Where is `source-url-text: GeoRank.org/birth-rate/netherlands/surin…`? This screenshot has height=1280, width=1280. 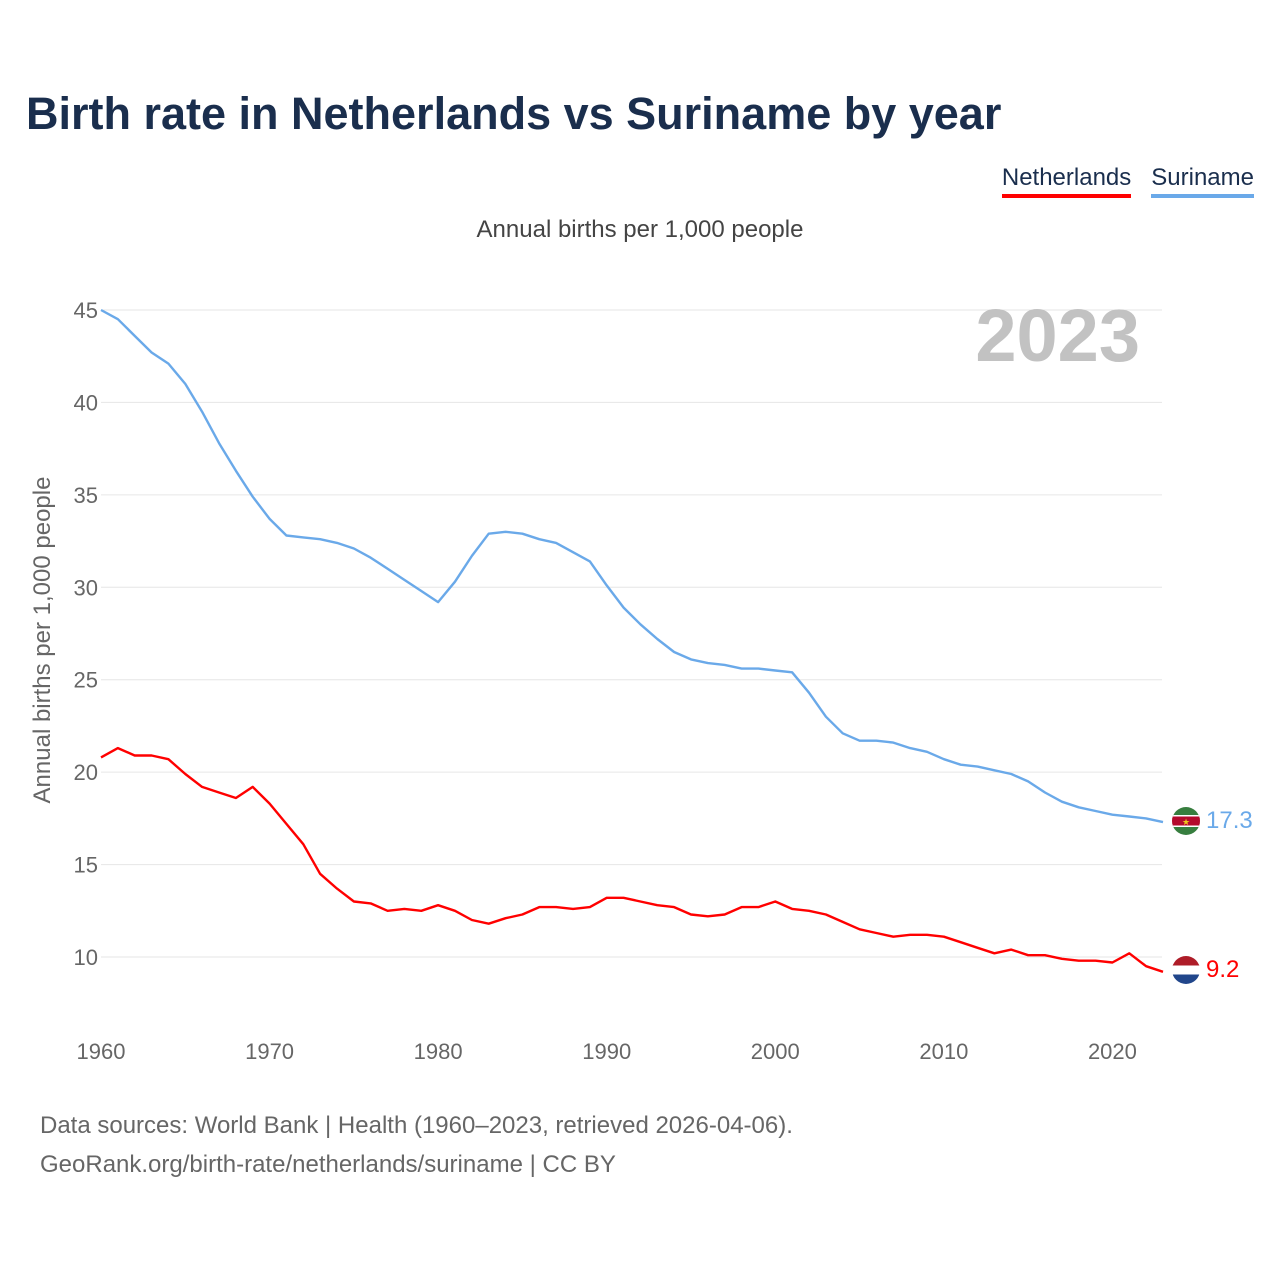 source-url-text: GeoRank.org/birth-rate/netherlands/surin… is located at coordinates (328, 1164).